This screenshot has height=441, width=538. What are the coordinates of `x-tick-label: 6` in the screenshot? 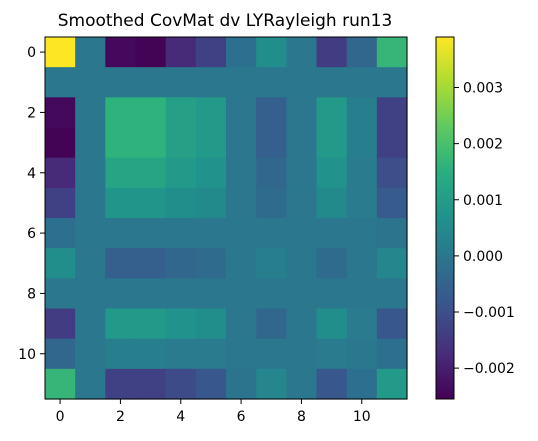 It's located at (241, 417).